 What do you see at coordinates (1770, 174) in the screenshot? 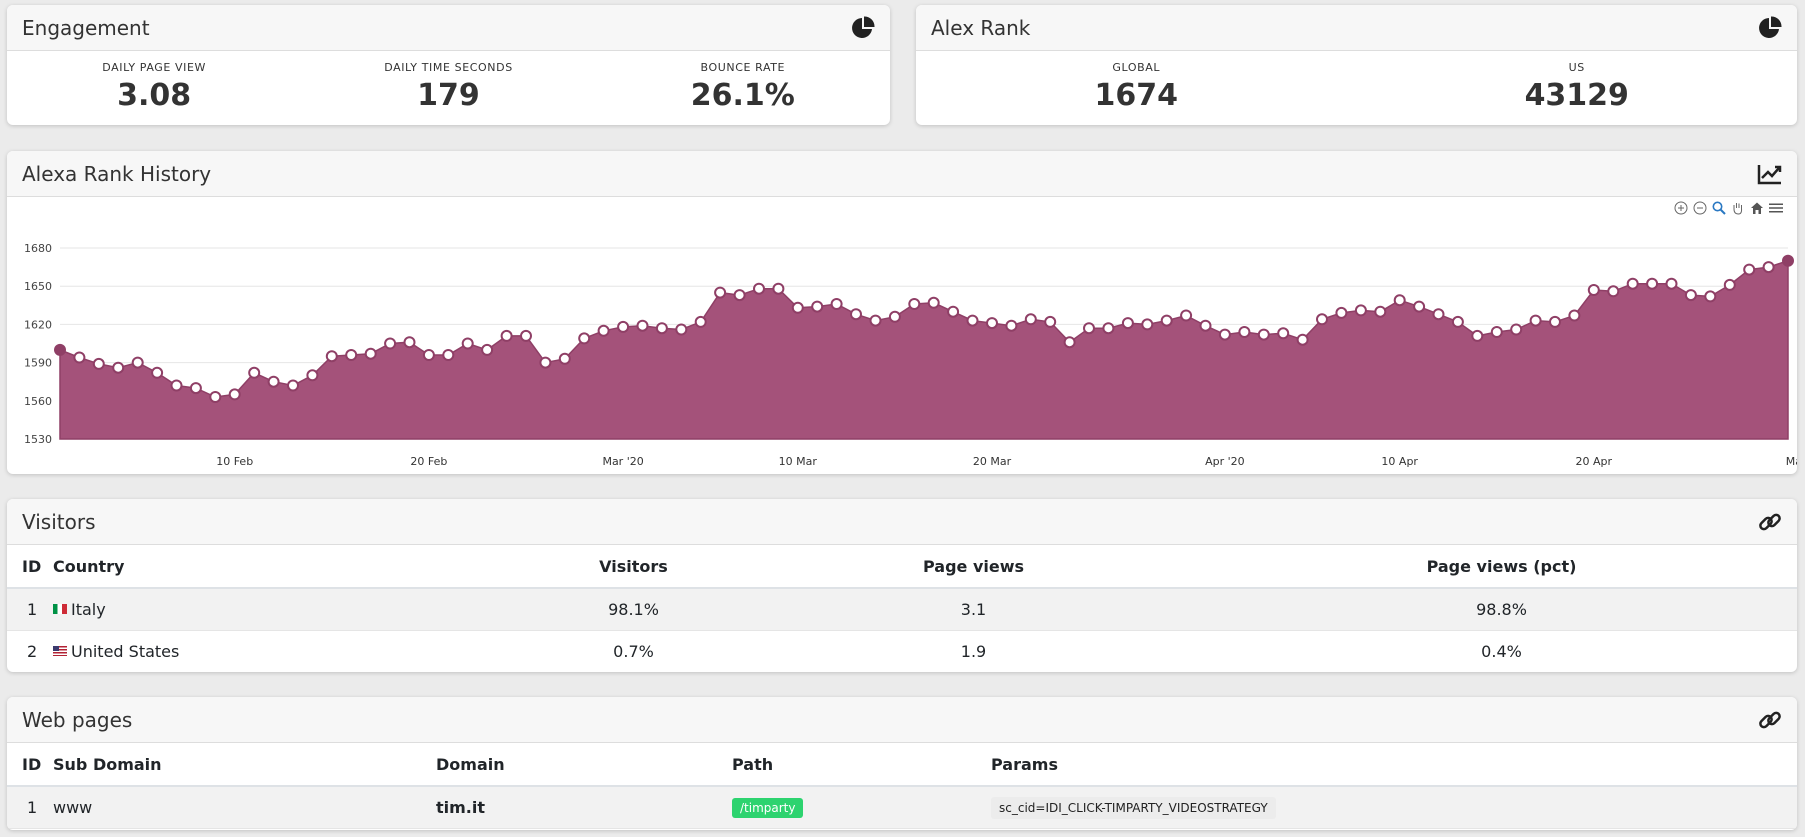
I see `line-chart-icon` at bounding box center [1770, 174].